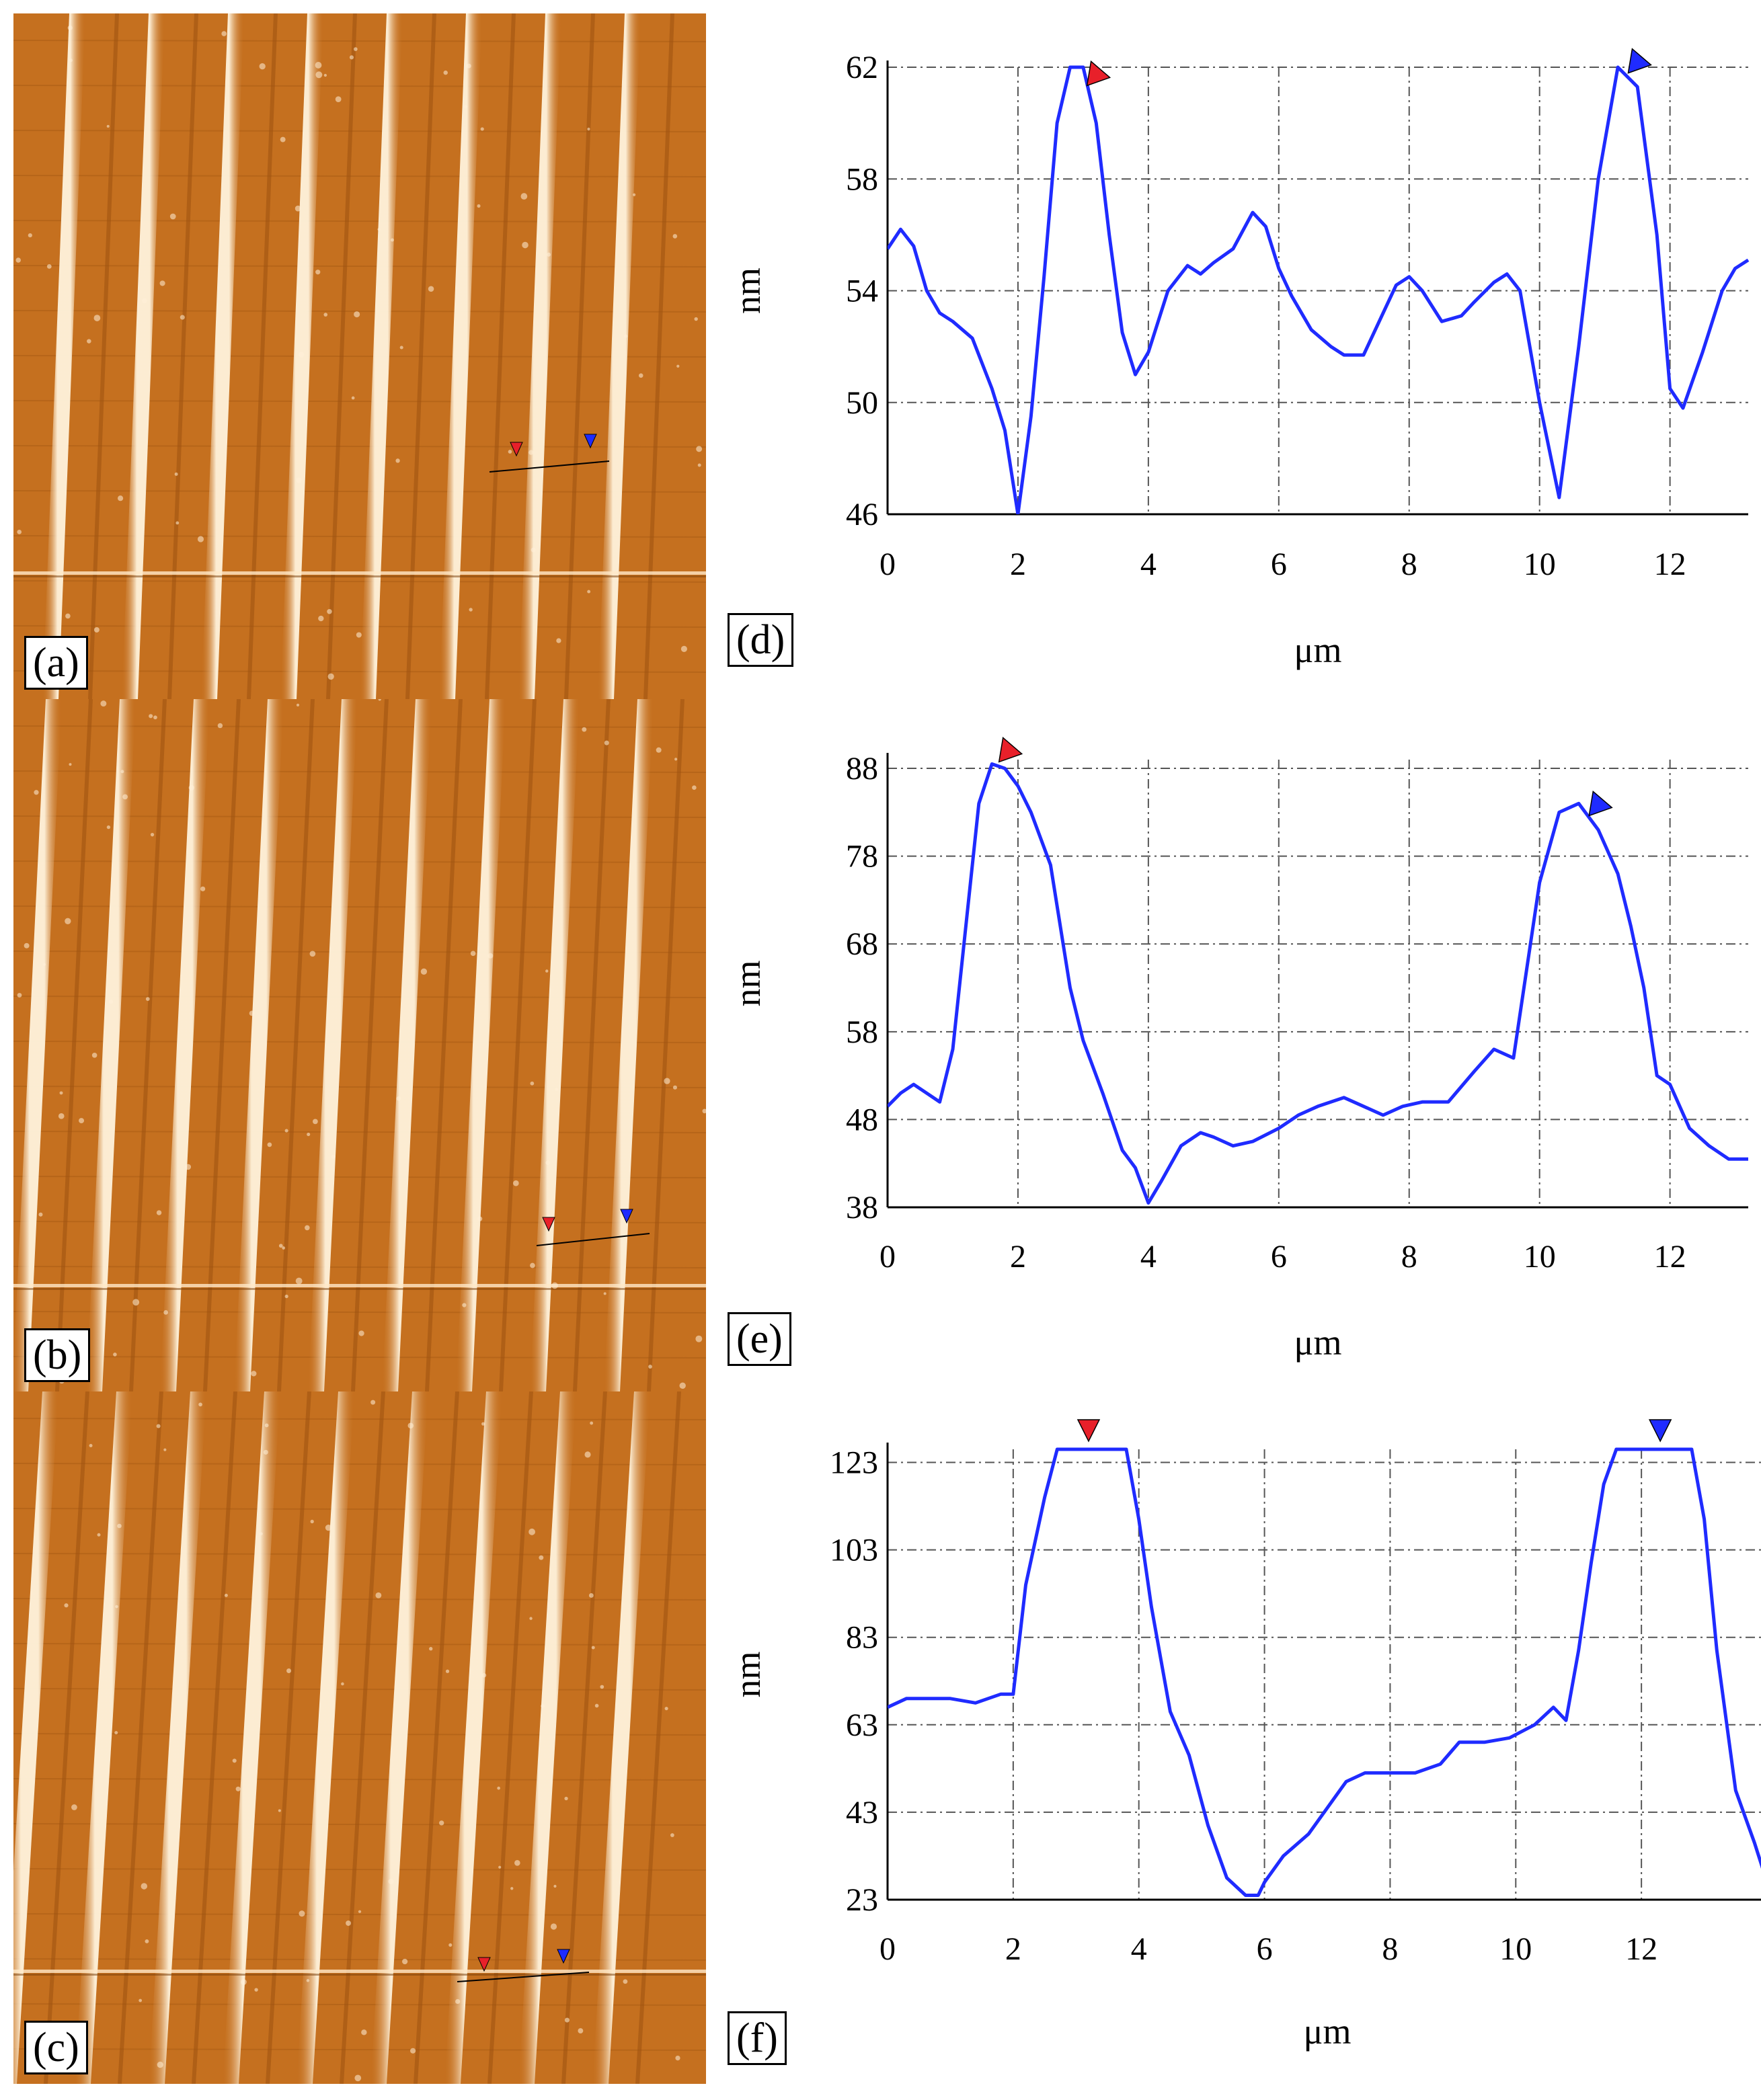  What do you see at coordinates (1089, 1431) in the screenshot?
I see `cursor-marker-red` at bounding box center [1089, 1431].